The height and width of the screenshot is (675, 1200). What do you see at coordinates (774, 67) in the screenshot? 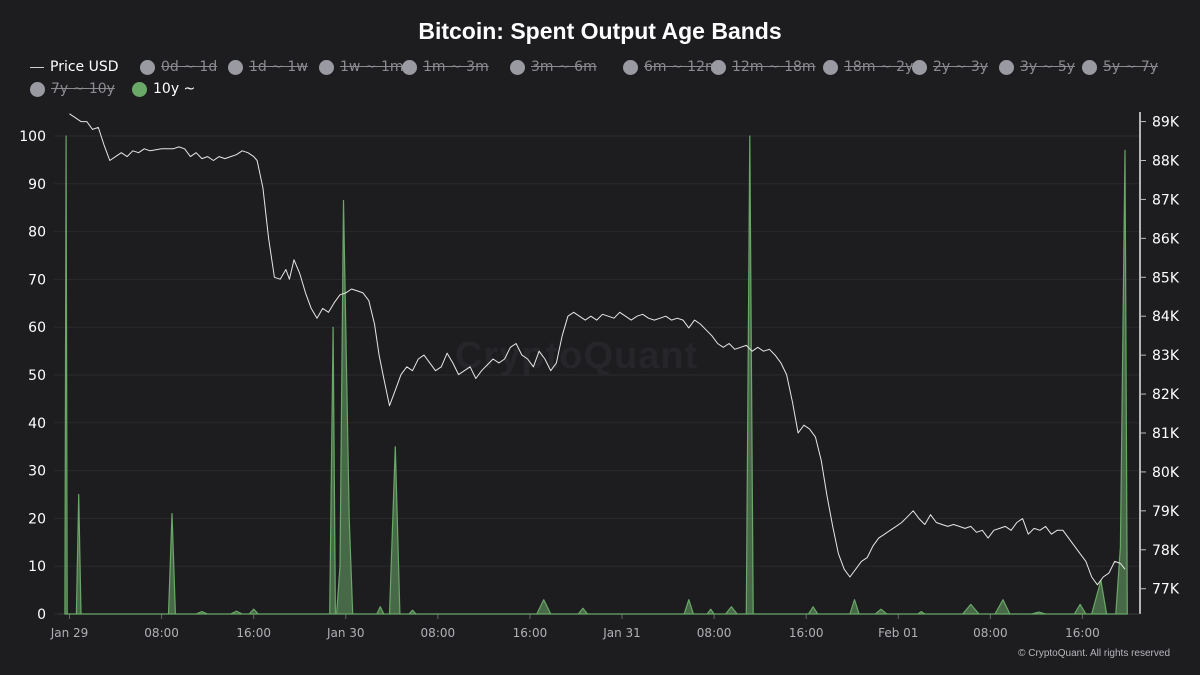
I see `legend-label: 12m ~ 18m` at bounding box center [774, 67].